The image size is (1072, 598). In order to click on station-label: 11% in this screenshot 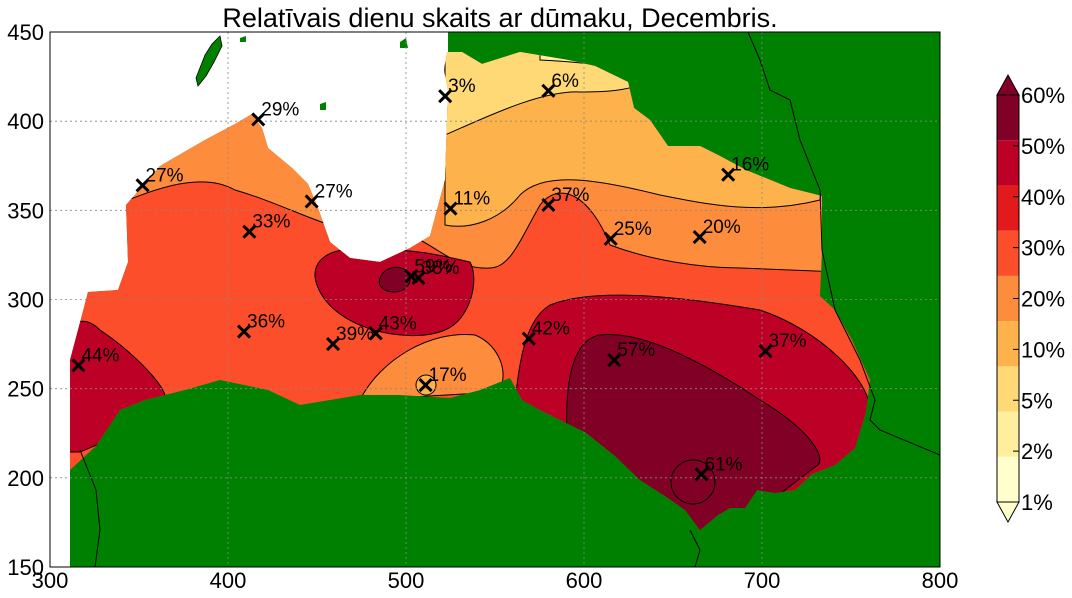, I will do `click(472, 199)`.